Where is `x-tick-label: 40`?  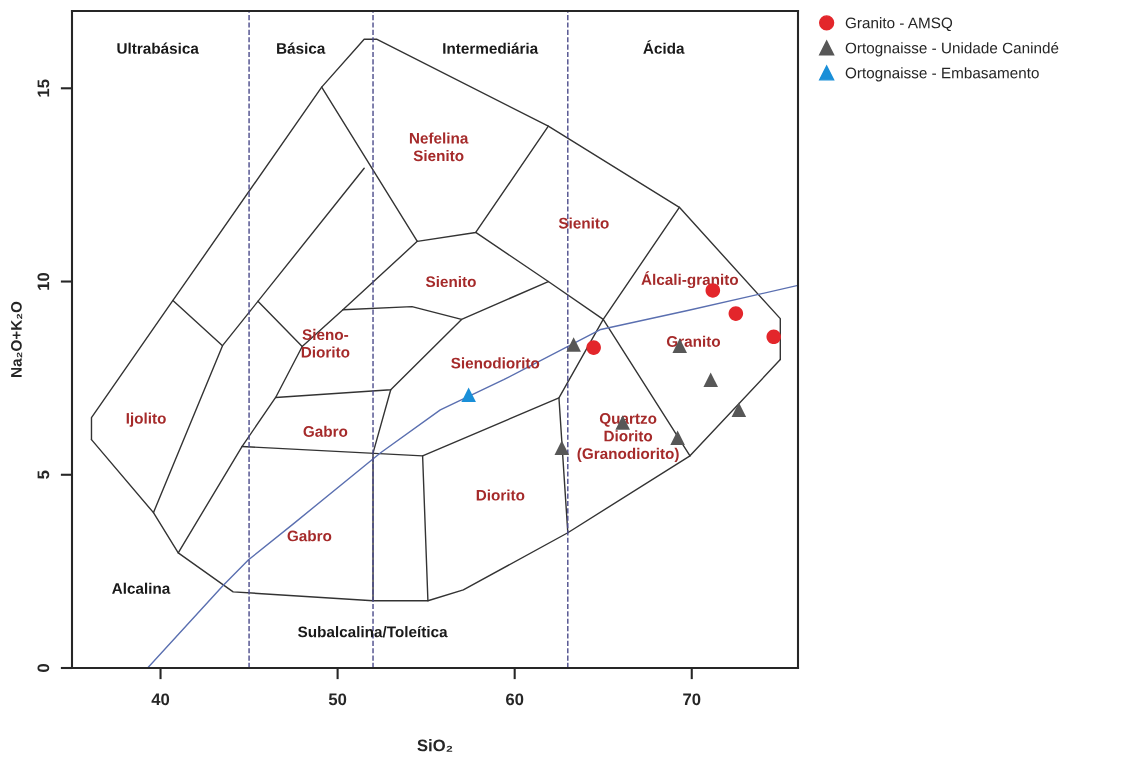
x-tick-label: 40 is located at coordinates (160, 699).